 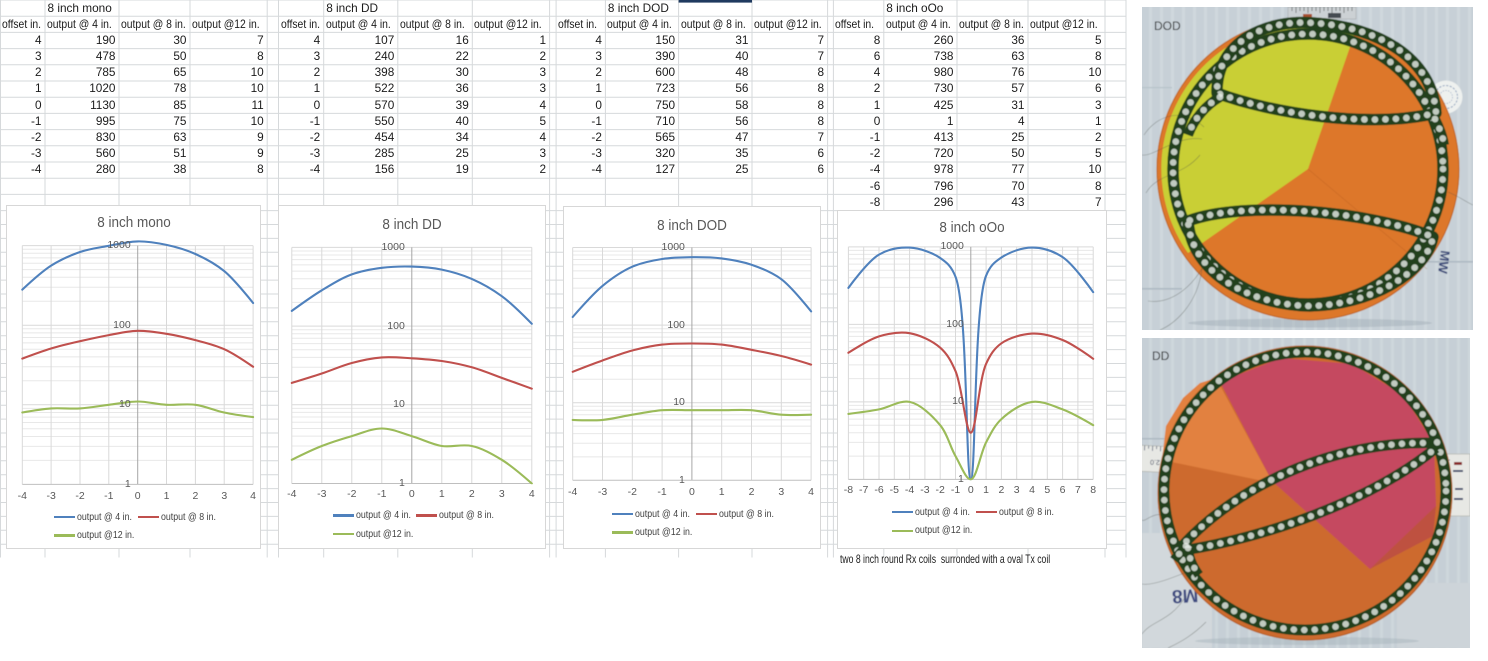 I want to click on svg-text: M8, so click(x=1184, y=595).